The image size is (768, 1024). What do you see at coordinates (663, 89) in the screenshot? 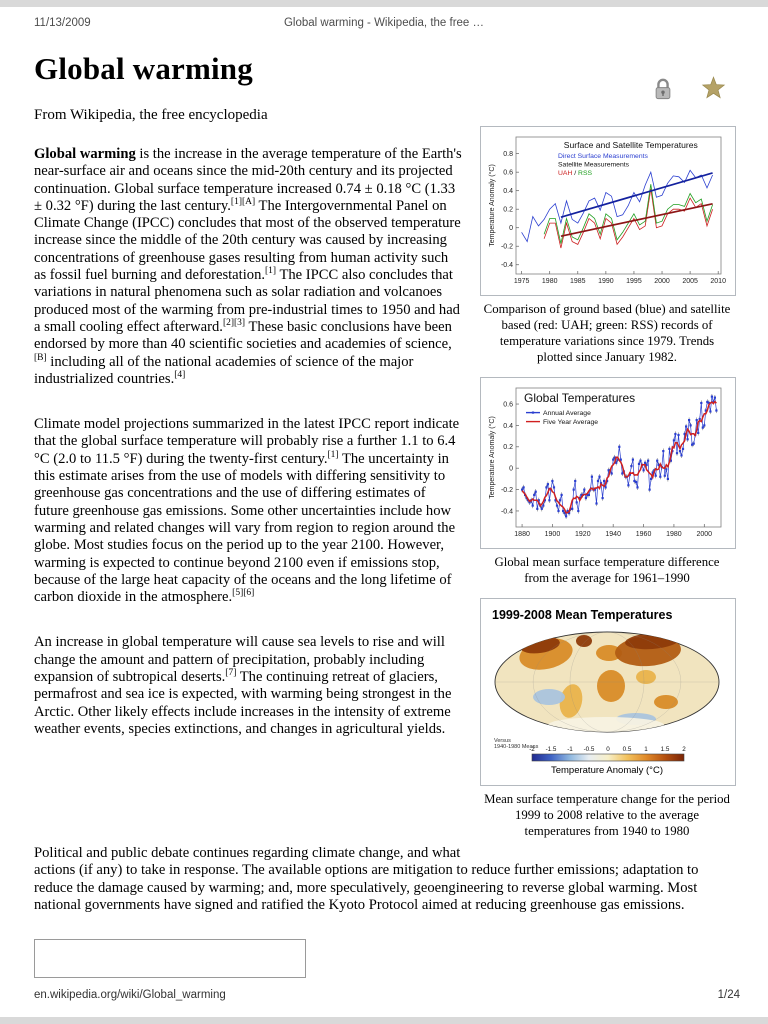
I see `page-protection-lock-icon` at bounding box center [663, 89].